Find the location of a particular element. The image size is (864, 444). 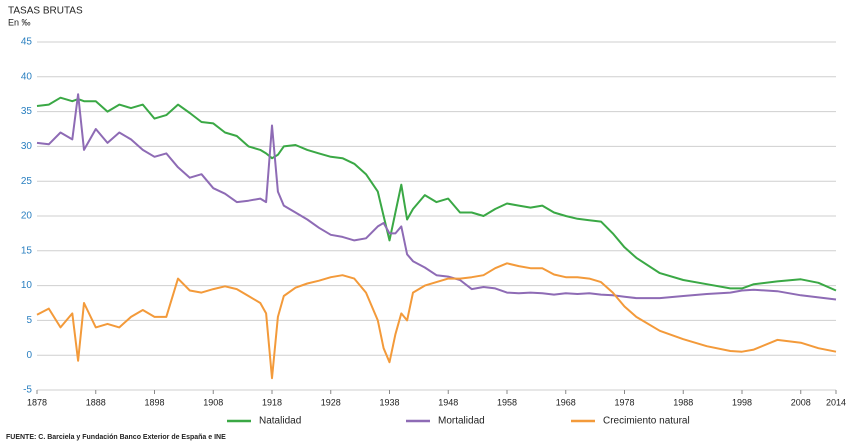

x-tick-label: 1948 is located at coordinates (448, 402).